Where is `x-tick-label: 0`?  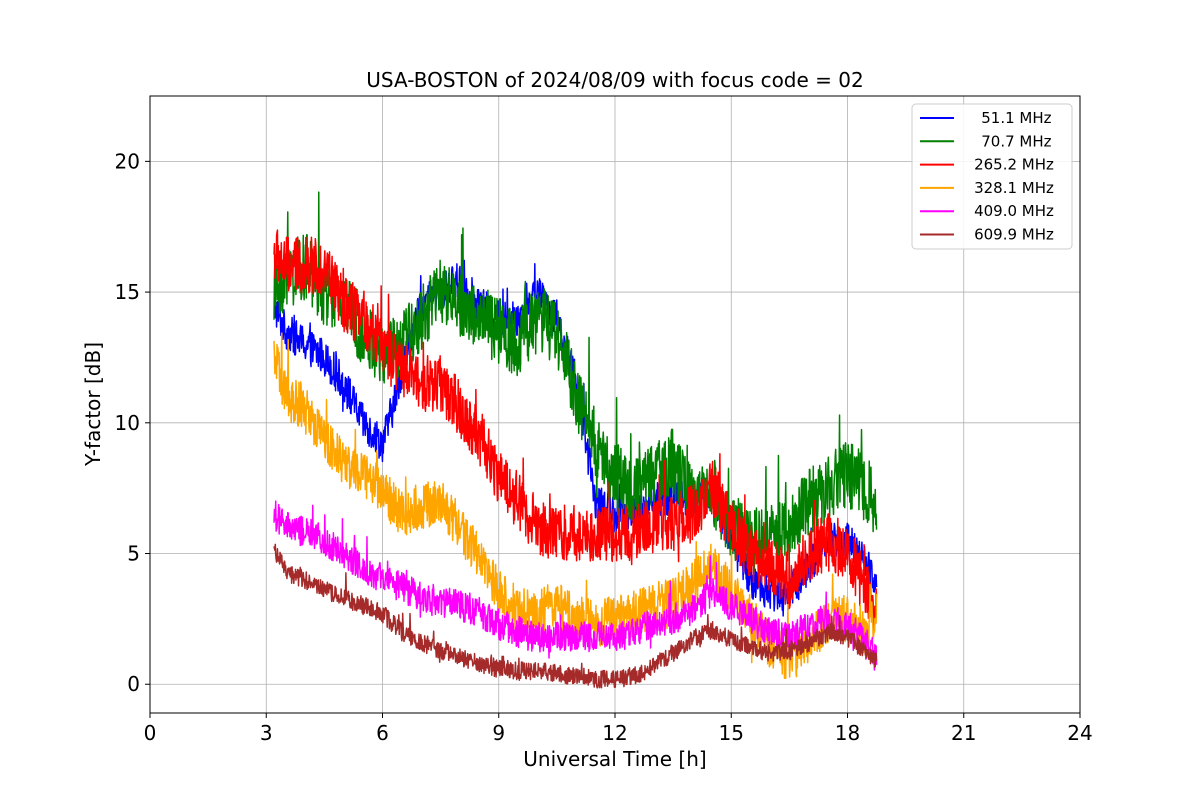 x-tick-label: 0 is located at coordinates (150, 733).